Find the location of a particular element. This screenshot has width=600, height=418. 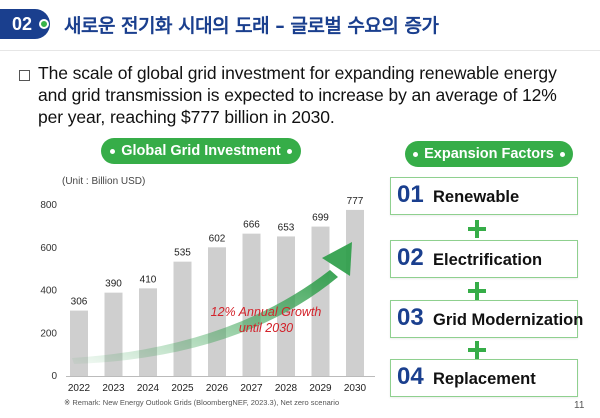

chart-title-pill: Global Grid Investment is located at coordinates (201, 151).